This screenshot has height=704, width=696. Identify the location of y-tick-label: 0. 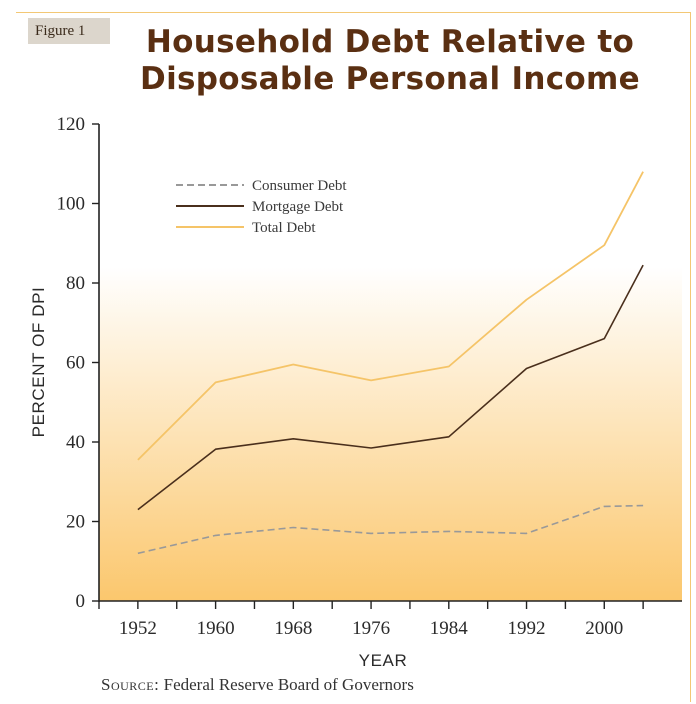
(81, 601).